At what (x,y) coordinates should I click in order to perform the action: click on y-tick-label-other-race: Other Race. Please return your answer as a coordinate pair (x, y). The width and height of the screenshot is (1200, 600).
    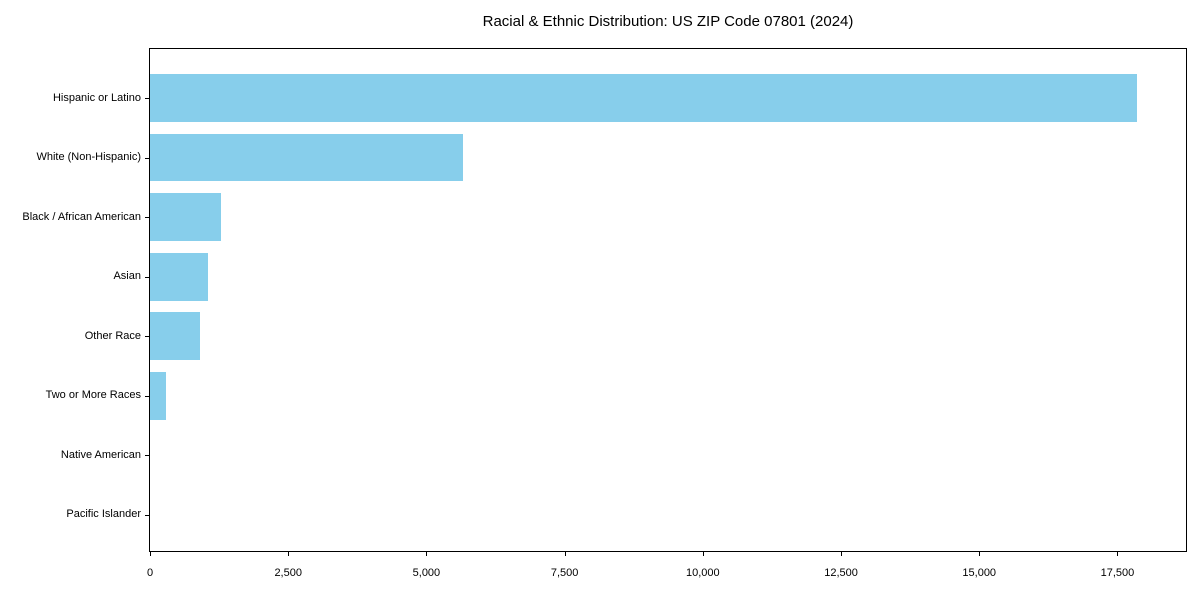
    Looking at the image, I should click on (112, 335).